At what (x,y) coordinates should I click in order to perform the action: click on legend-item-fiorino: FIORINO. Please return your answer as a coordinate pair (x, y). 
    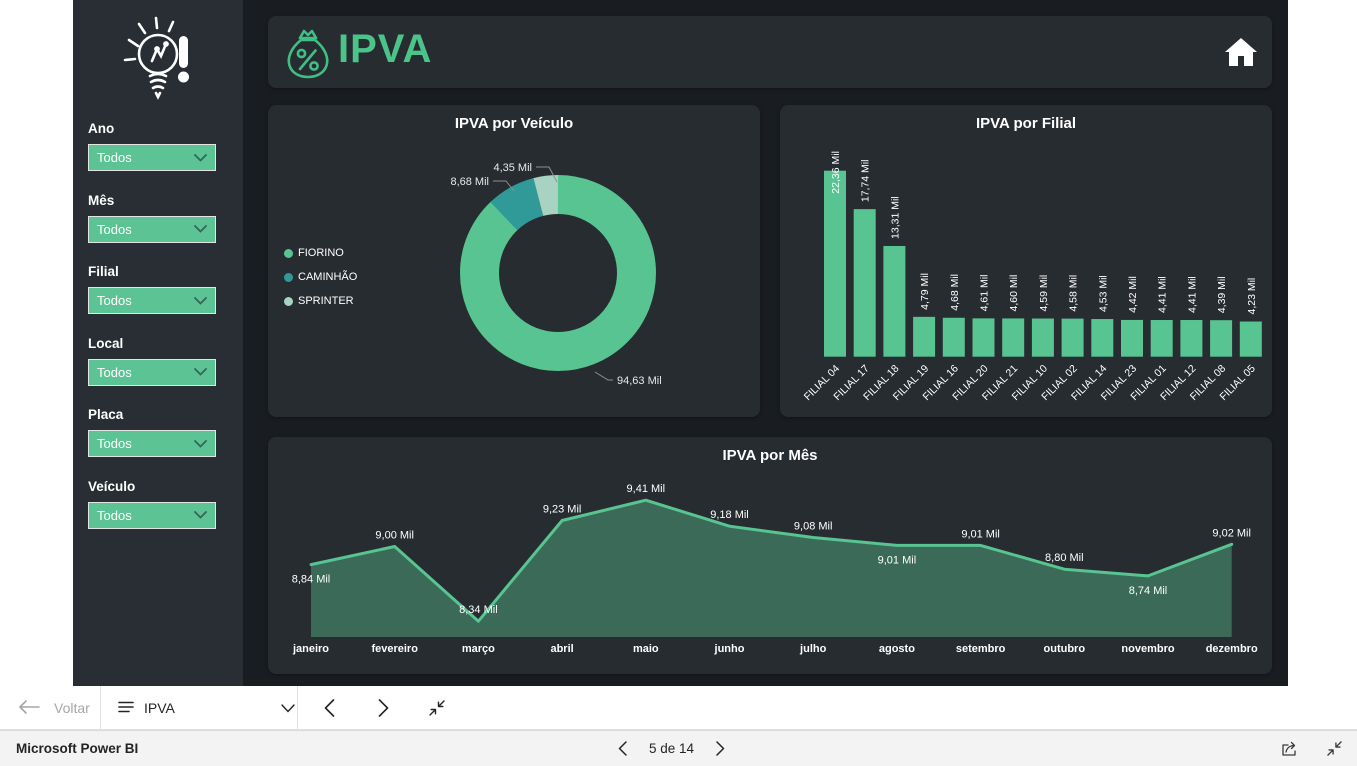
    Looking at the image, I should click on (320, 253).